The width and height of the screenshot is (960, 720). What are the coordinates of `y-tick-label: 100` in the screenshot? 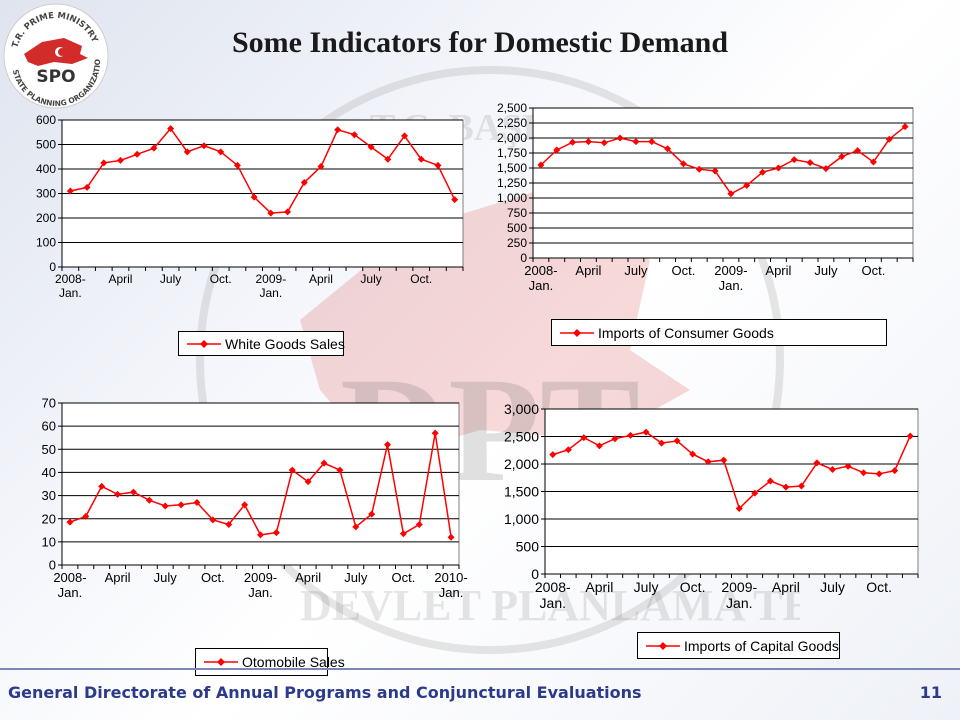 It's located at (46, 243).